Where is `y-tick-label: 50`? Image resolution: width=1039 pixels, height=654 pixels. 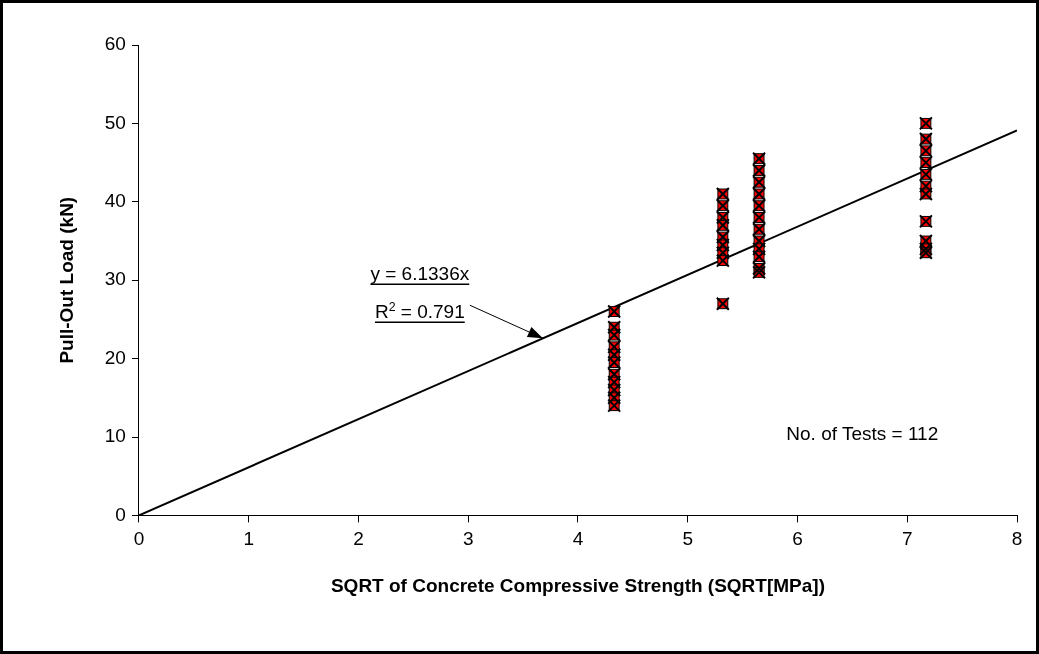 y-tick-label: 50 is located at coordinates (115, 122).